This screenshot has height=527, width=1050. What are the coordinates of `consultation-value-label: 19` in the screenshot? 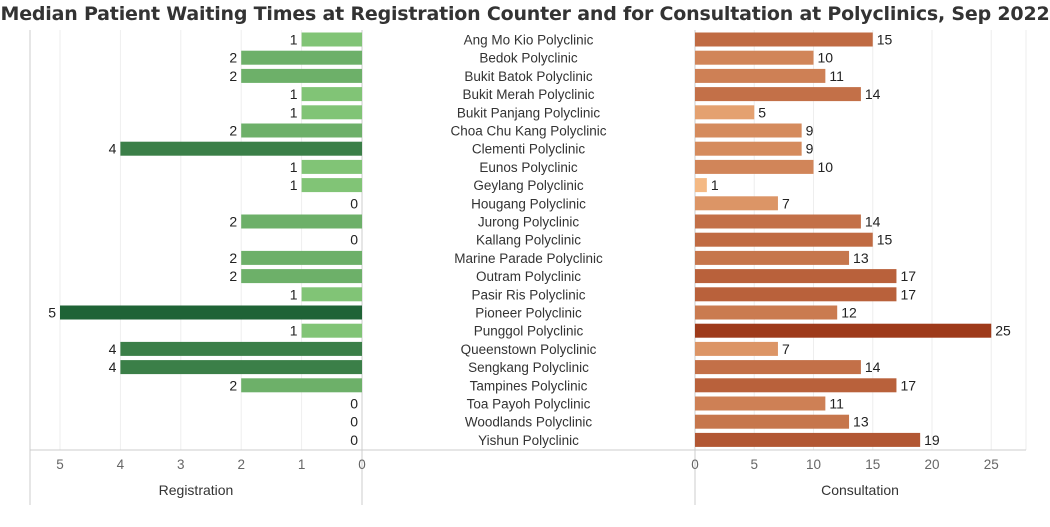 It's located at (932, 440).